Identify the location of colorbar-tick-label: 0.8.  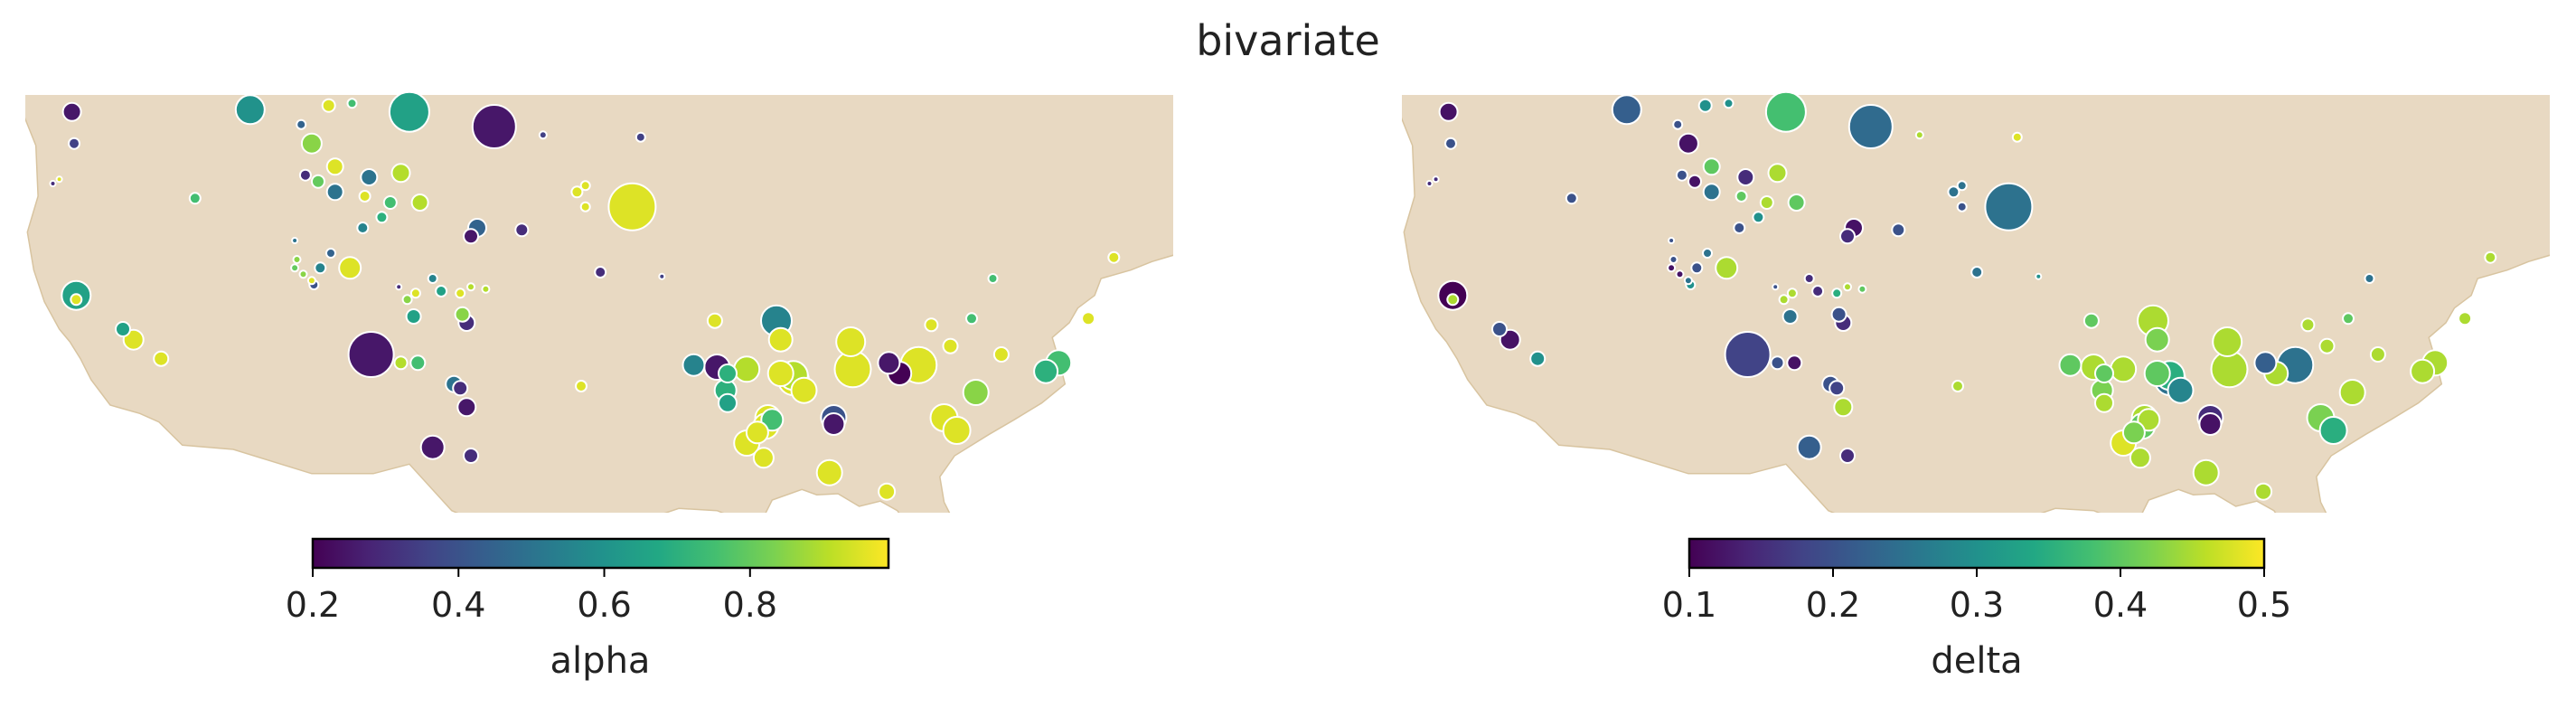
(750, 605).